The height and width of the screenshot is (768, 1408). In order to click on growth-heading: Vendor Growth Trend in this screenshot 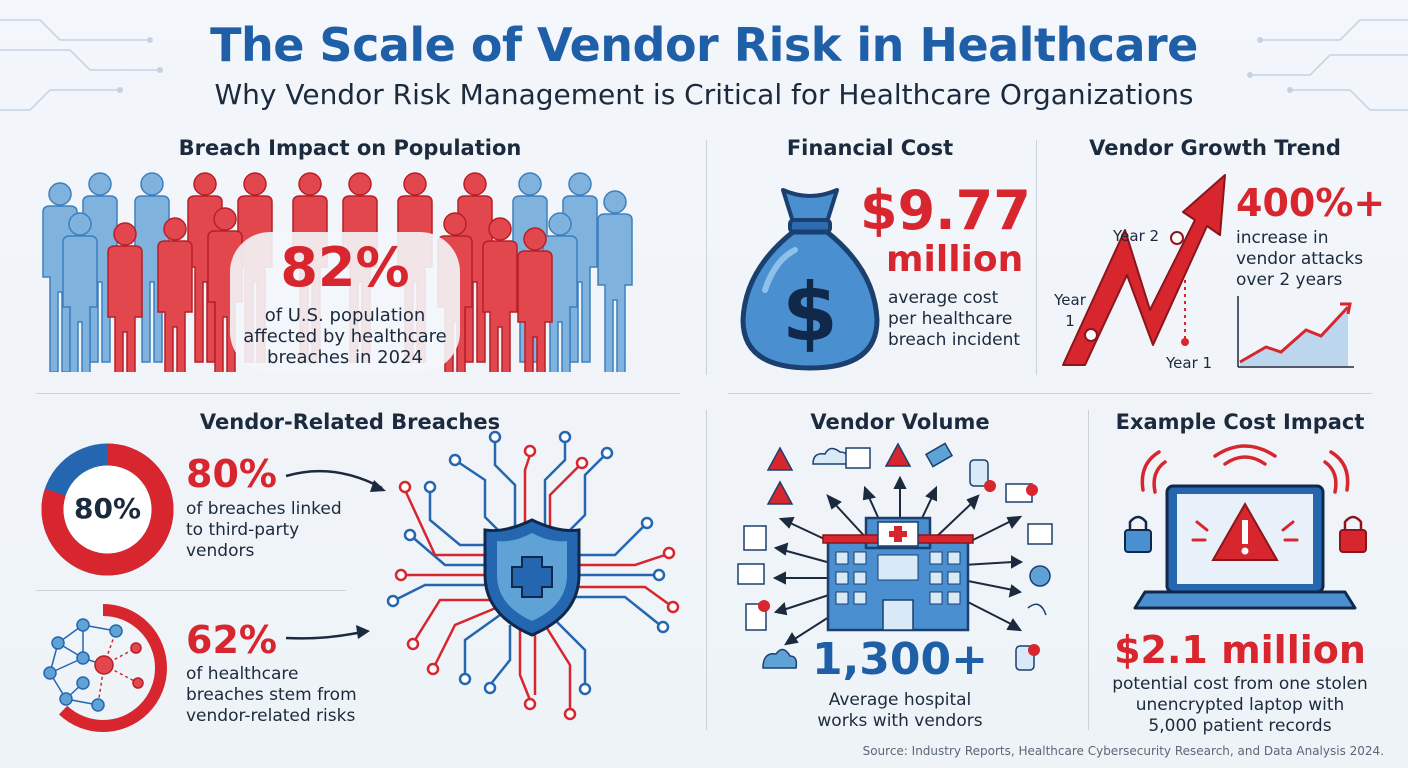, I will do `click(1215, 148)`.